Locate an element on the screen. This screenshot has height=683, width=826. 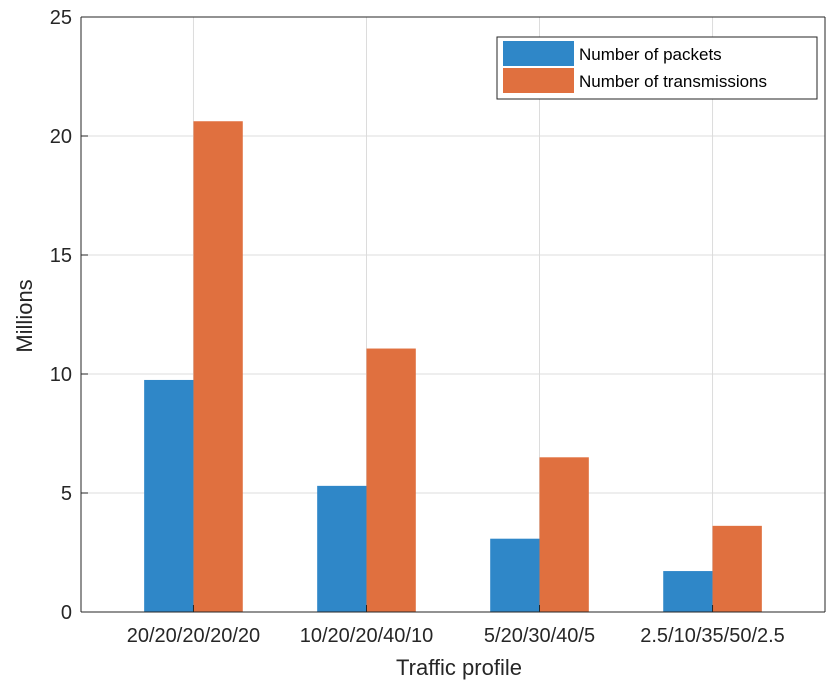
x-axis-label: Traffic profile is located at coordinates (459, 667).